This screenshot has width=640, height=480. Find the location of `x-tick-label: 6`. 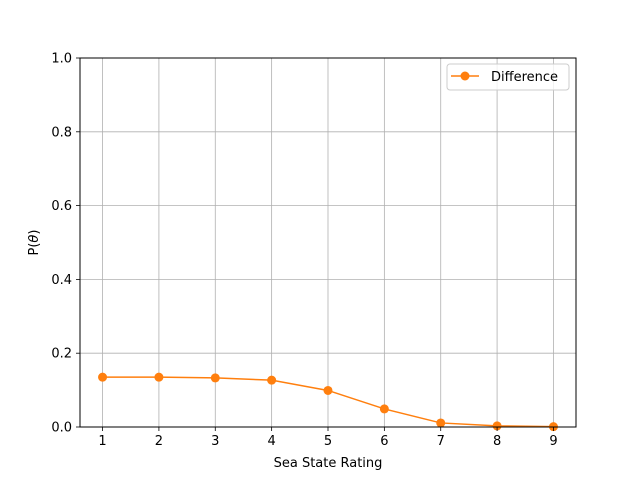

x-tick-label: 6 is located at coordinates (384, 441).